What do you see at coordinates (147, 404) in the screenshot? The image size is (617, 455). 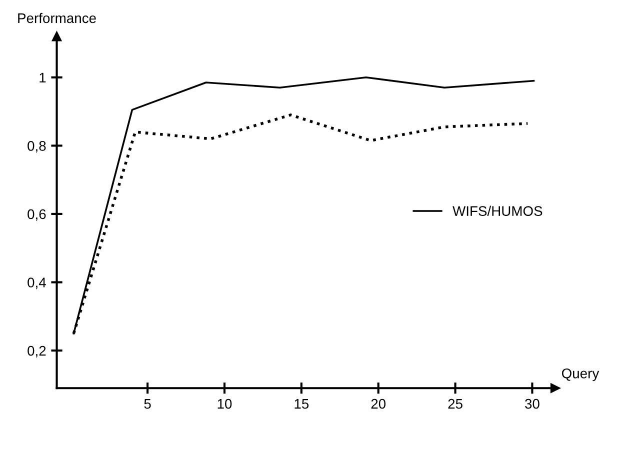 I see `x-tick-label: 5` at bounding box center [147, 404].